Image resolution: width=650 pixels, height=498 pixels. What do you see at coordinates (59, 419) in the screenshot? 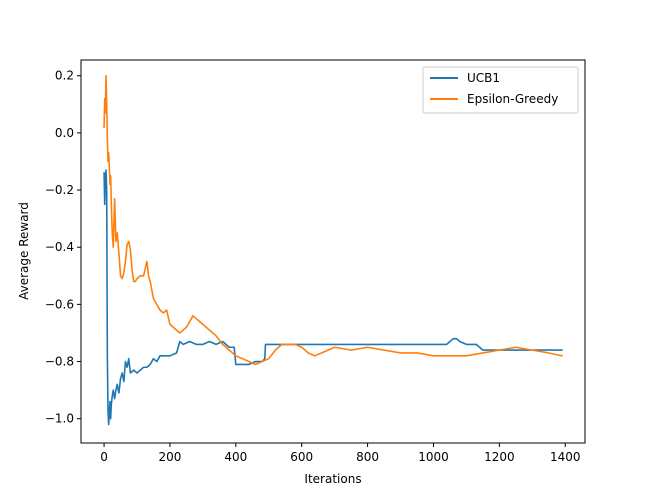
I see `y-tick-label: −1.0` at bounding box center [59, 419].